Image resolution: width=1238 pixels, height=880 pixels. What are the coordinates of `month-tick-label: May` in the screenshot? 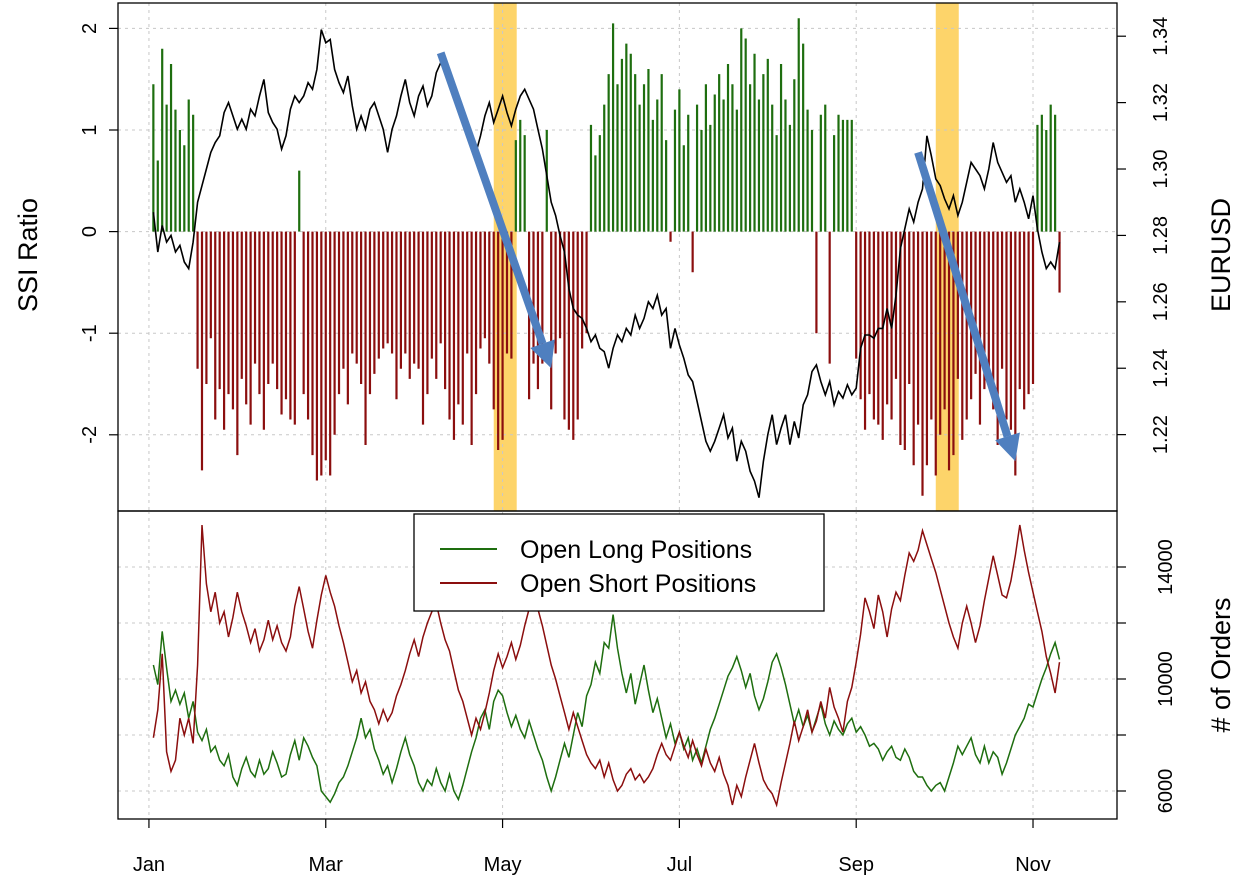 It's located at (503, 865).